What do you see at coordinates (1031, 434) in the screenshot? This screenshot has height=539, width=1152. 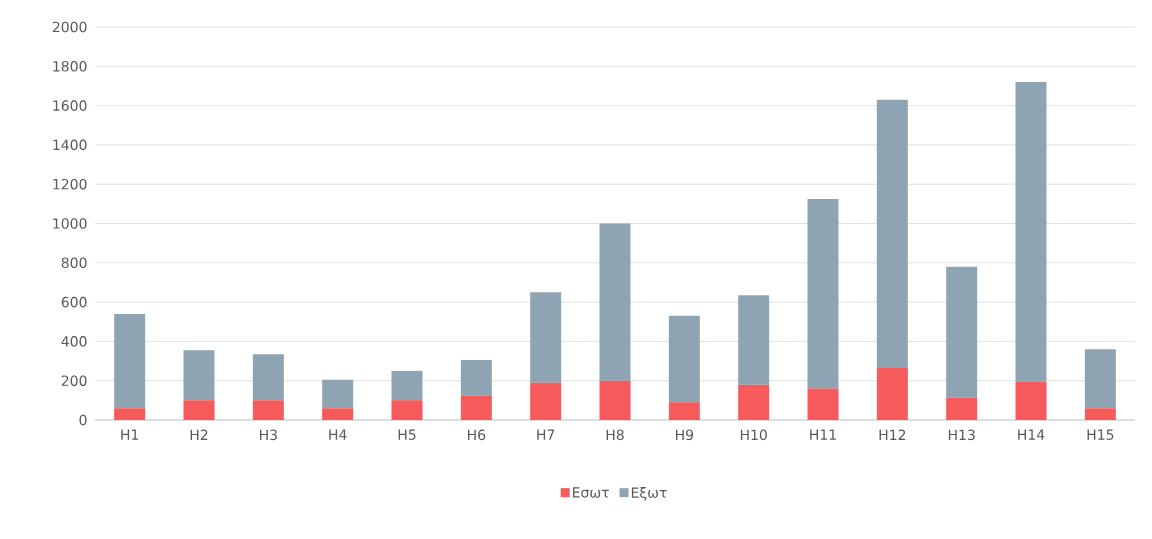 I see `x-tick-label: H14` at bounding box center [1031, 434].